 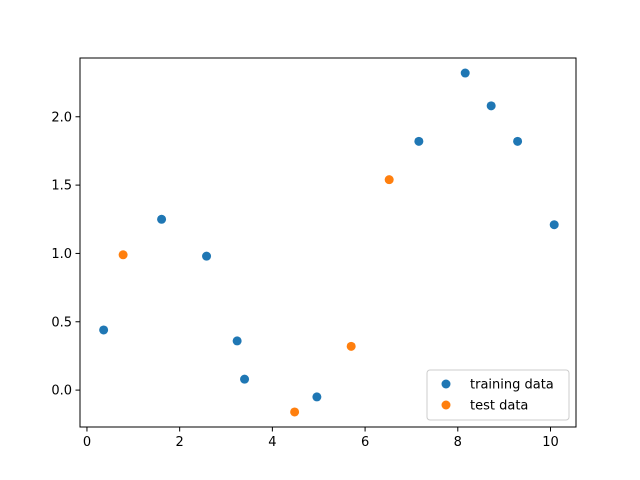 What do you see at coordinates (458, 442) in the screenshot?
I see `x-tick-label-4: 8` at bounding box center [458, 442].